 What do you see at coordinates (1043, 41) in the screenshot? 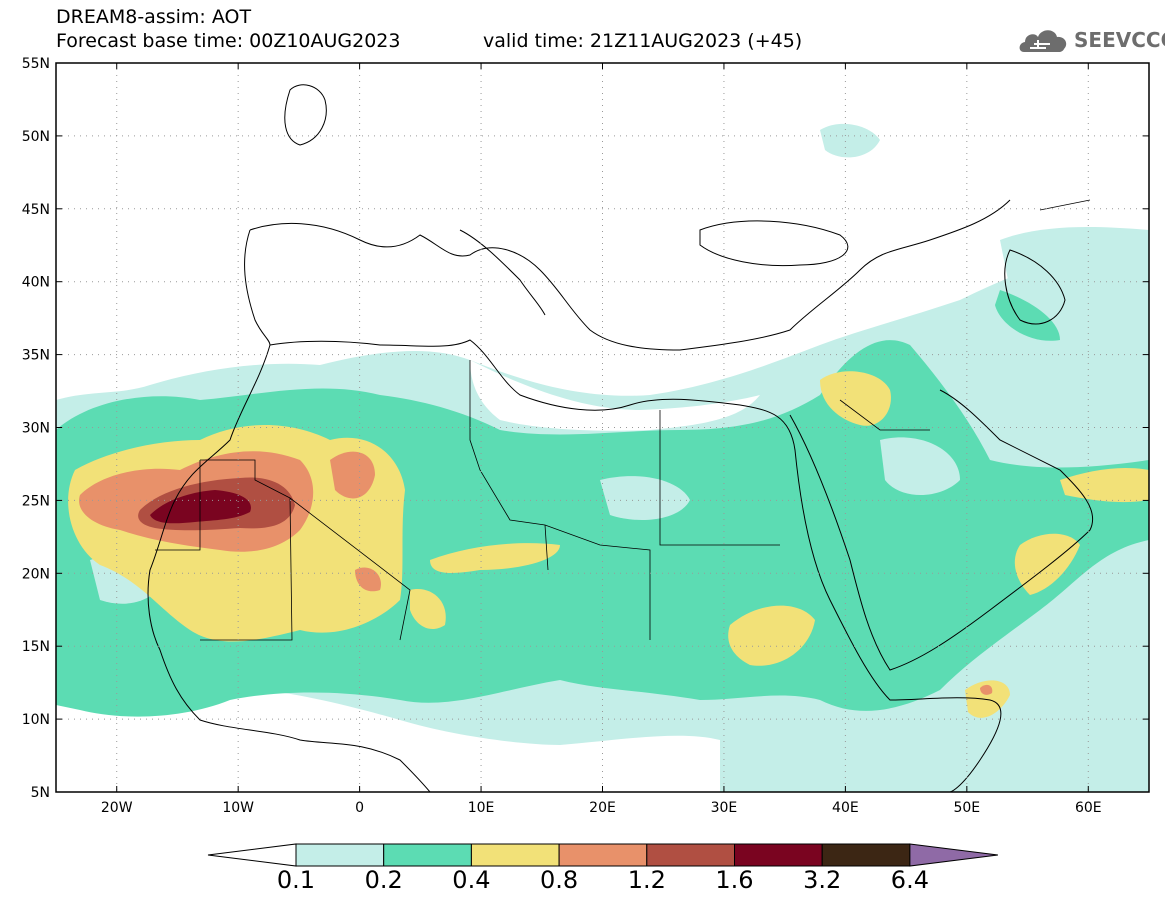
I see `cloud-icon` at bounding box center [1043, 41].